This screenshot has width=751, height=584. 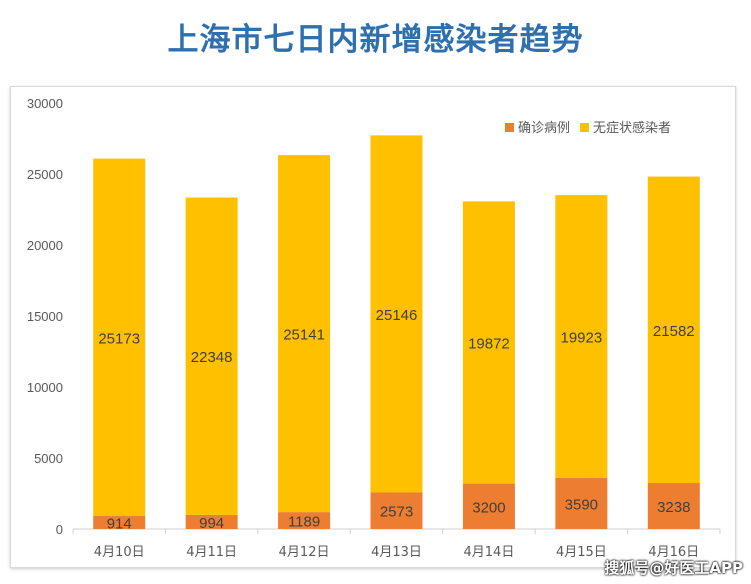 What do you see at coordinates (45, 316) in the screenshot?
I see `y-tick-label: 15000` at bounding box center [45, 316].